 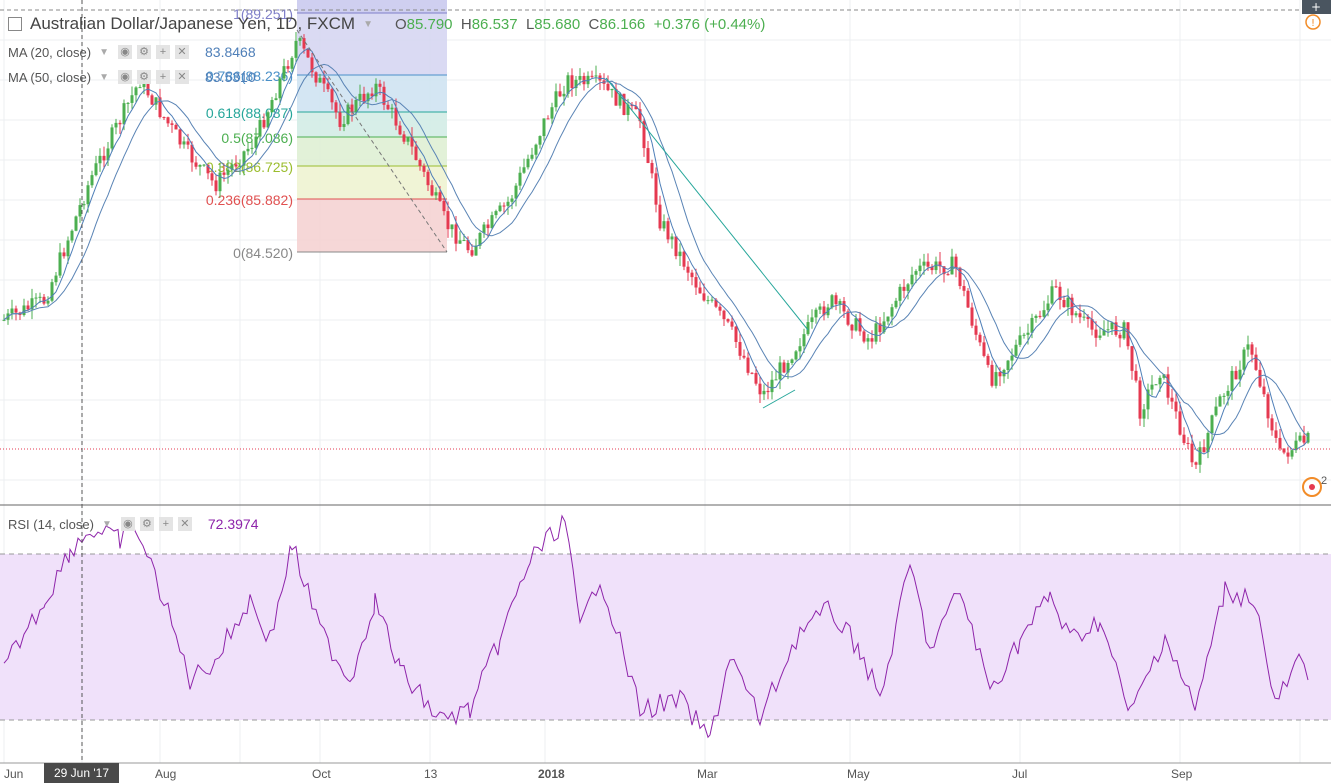 I want to click on x-axis-label: 13, so click(x=431, y=774).